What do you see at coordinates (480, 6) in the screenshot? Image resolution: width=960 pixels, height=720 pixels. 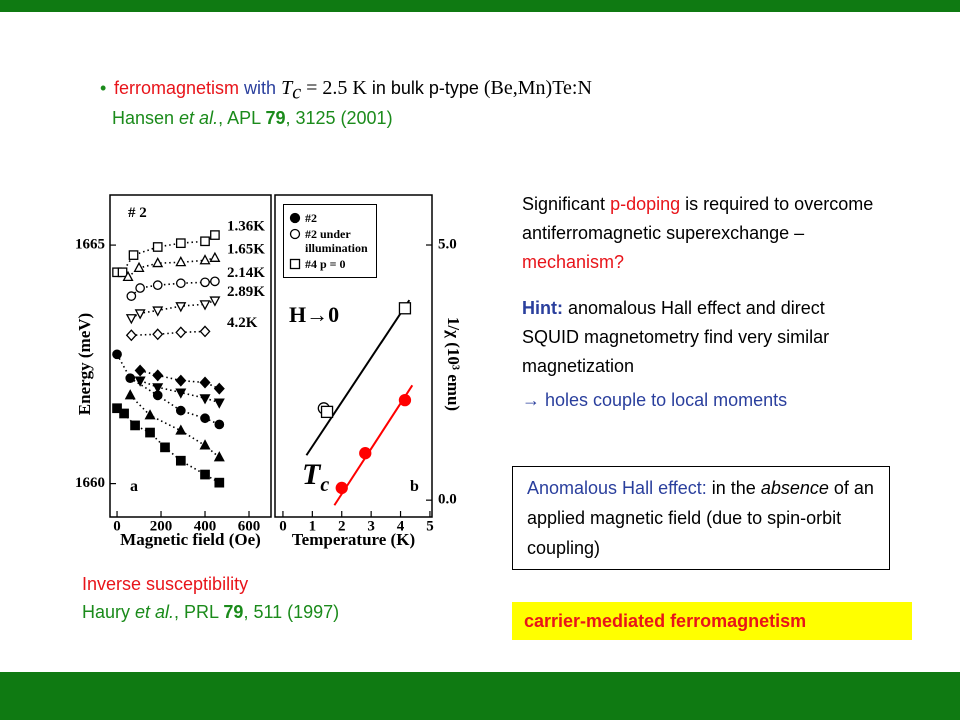 I see `top-bar` at bounding box center [480, 6].